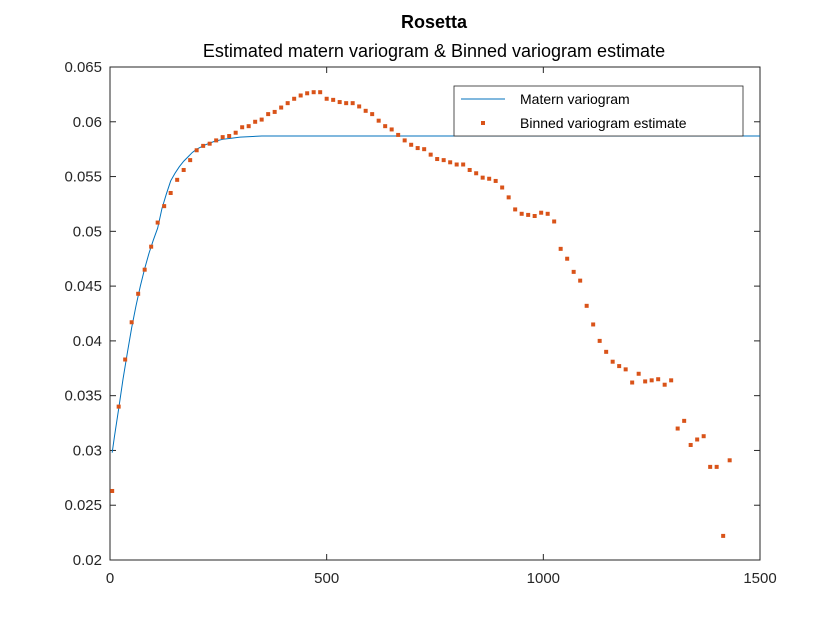 The width and height of the screenshot is (840, 630). I want to click on y-tick-label: 0.065, so click(83, 67).